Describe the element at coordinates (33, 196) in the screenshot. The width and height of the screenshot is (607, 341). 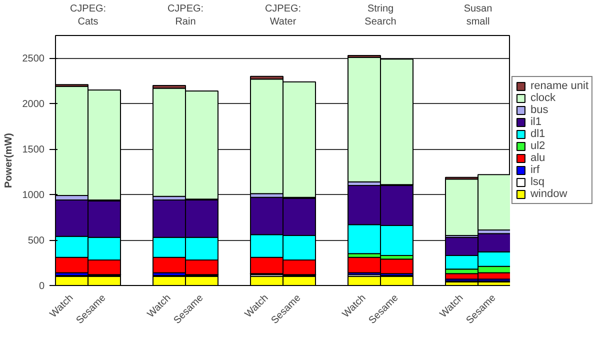
I see `y-tick-label: 1000` at that location.